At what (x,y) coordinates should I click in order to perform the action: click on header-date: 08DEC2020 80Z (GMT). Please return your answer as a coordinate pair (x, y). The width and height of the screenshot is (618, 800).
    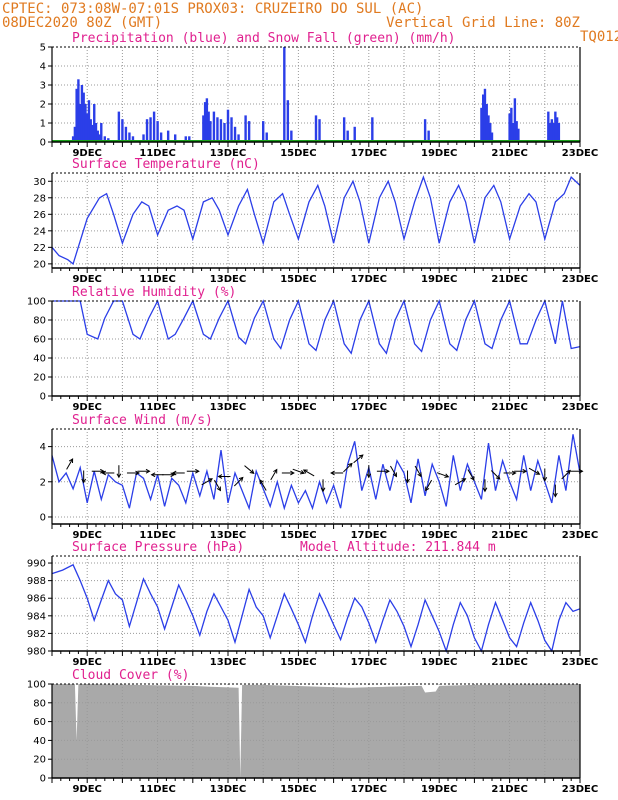
    Looking at the image, I should click on (82, 23).